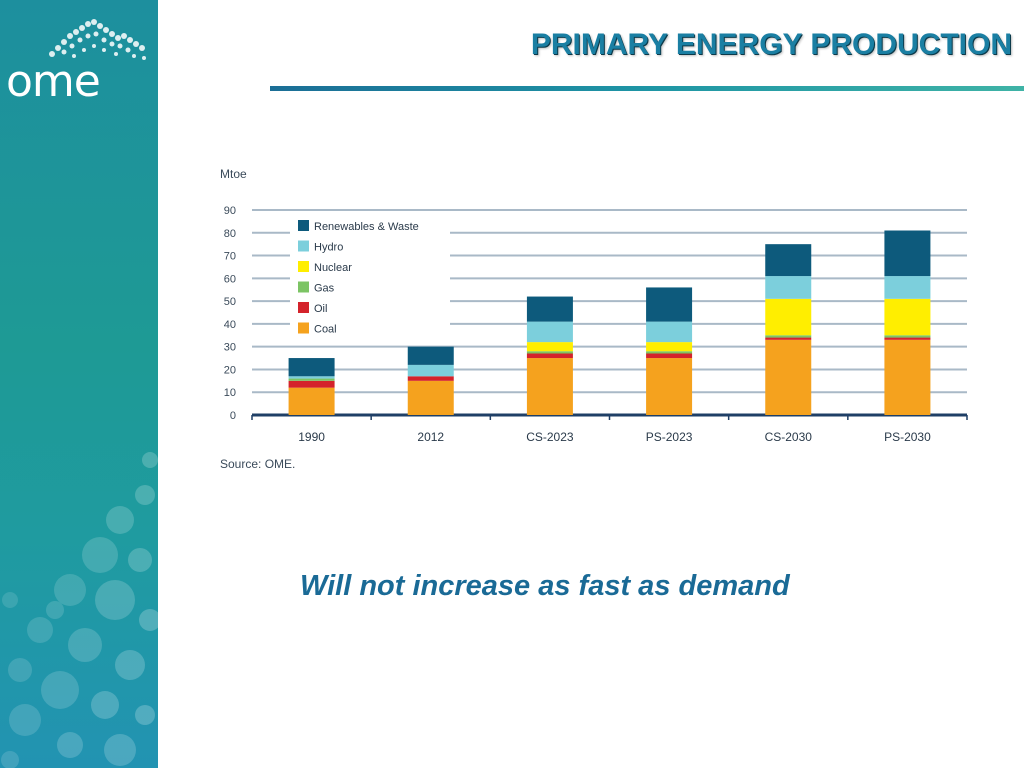 The width and height of the screenshot is (1024, 768). I want to click on x-tick-label: CS-2030, so click(789, 437).